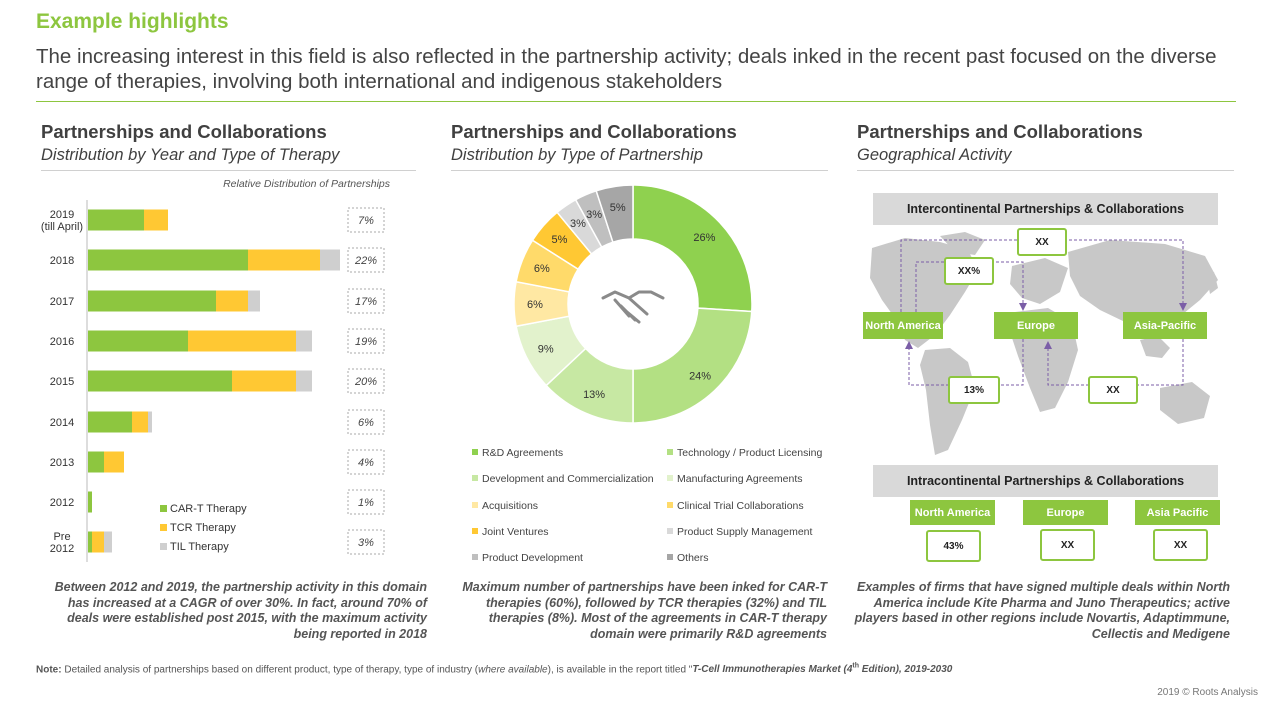 This screenshot has height=720, width=1280. I want to click on intra-region-europe: Europe, so click(1065, 512).